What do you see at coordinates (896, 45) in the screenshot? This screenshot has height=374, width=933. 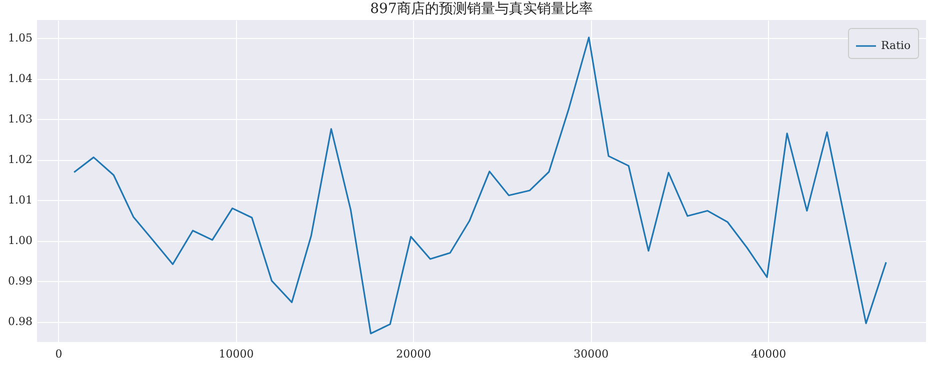 I see `legend-label: Ratio` at bounding box center [896, 45].